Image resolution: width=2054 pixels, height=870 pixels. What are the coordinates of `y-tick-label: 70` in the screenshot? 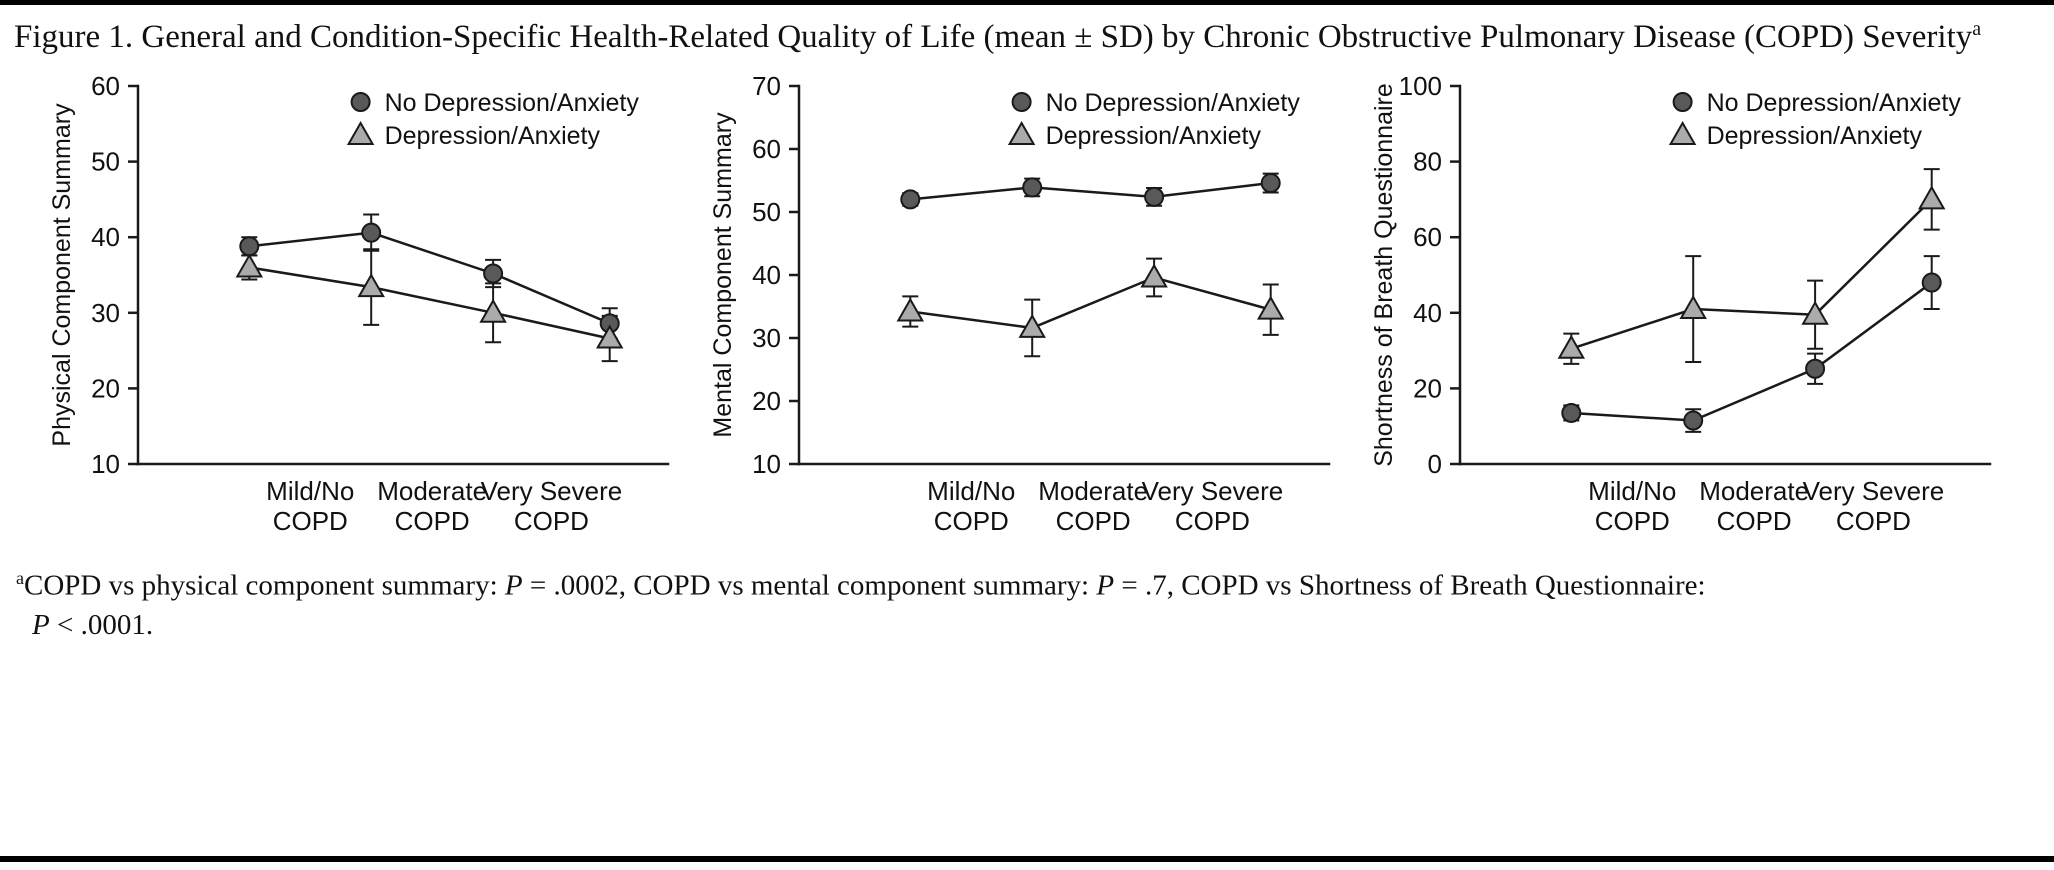 It's located at (766, 86).